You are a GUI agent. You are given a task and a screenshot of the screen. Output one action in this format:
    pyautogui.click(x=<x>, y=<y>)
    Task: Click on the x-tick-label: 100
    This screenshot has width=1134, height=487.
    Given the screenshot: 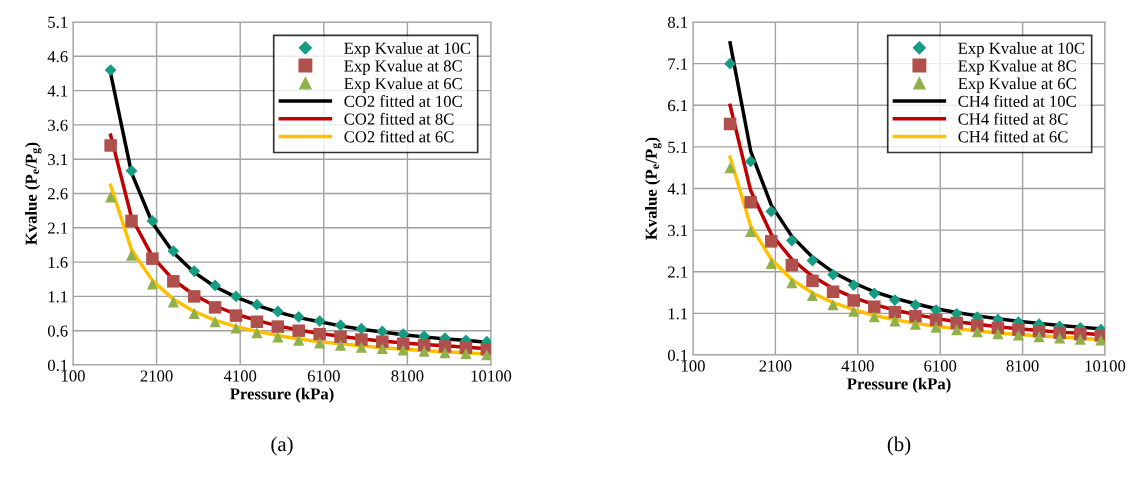 What is the action you would take?
    pyautogui.click(x=73, y=376)
    